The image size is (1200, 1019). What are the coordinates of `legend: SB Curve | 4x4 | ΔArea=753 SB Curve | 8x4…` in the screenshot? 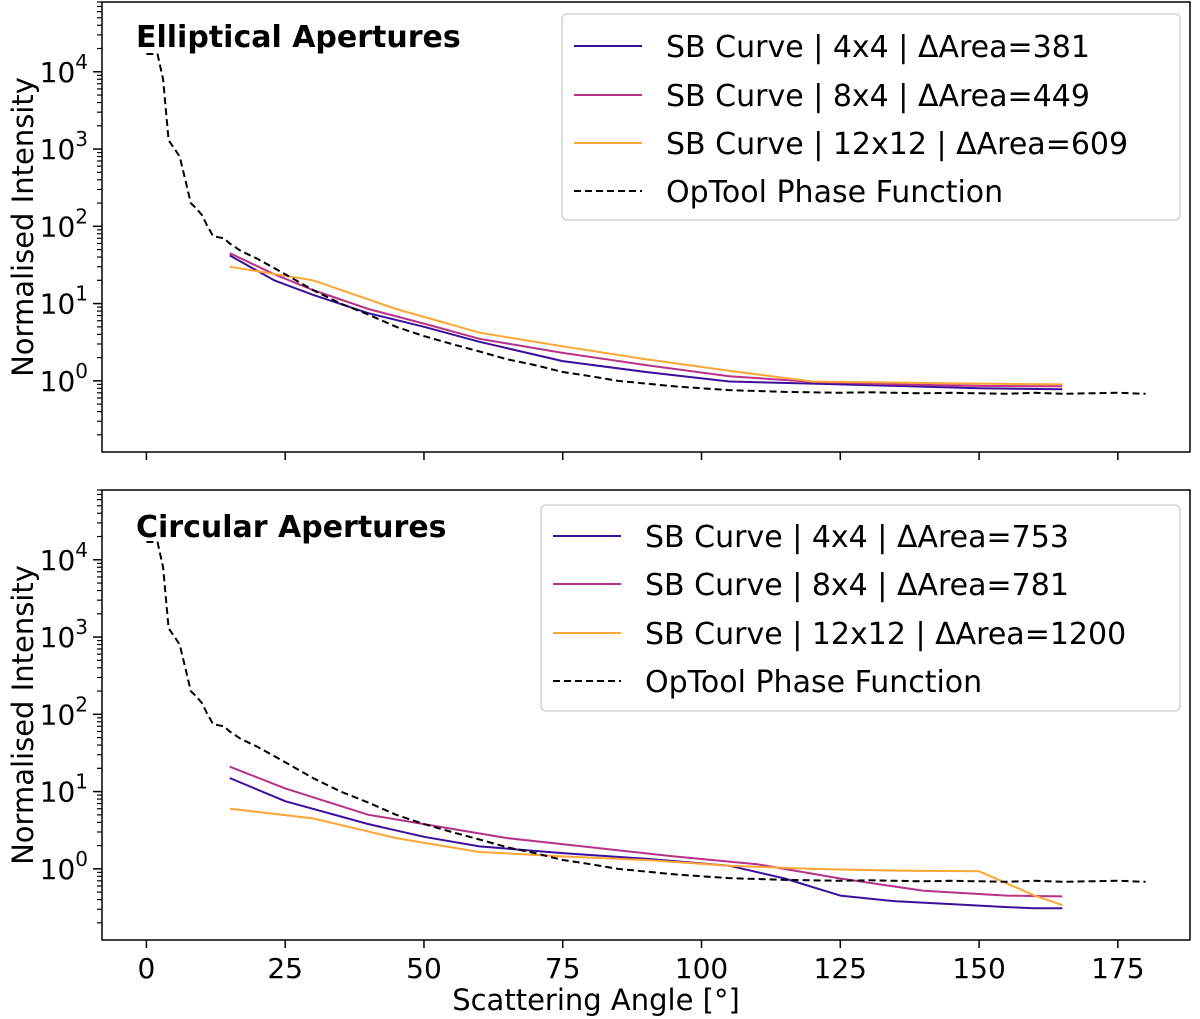 It's located at (860, 608).